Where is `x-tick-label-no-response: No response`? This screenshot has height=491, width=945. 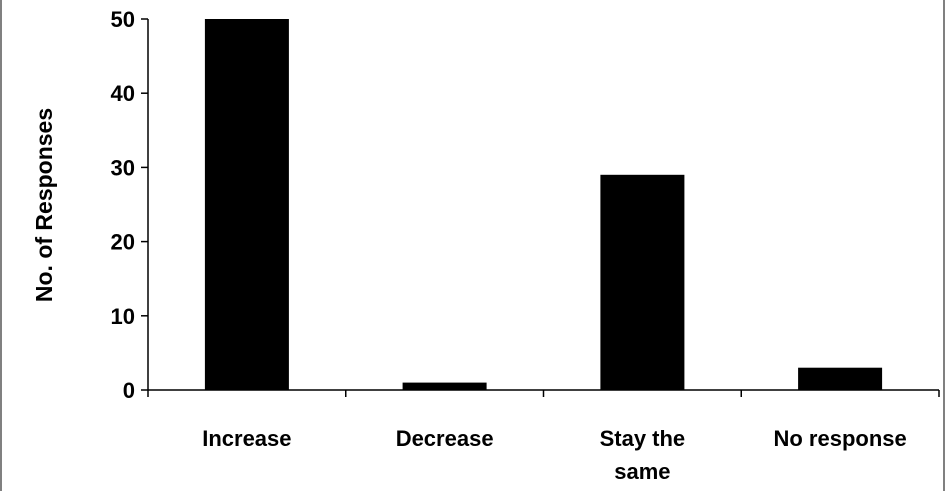 x-tick-label-no-response: No response is located at coordinates (839, 438).